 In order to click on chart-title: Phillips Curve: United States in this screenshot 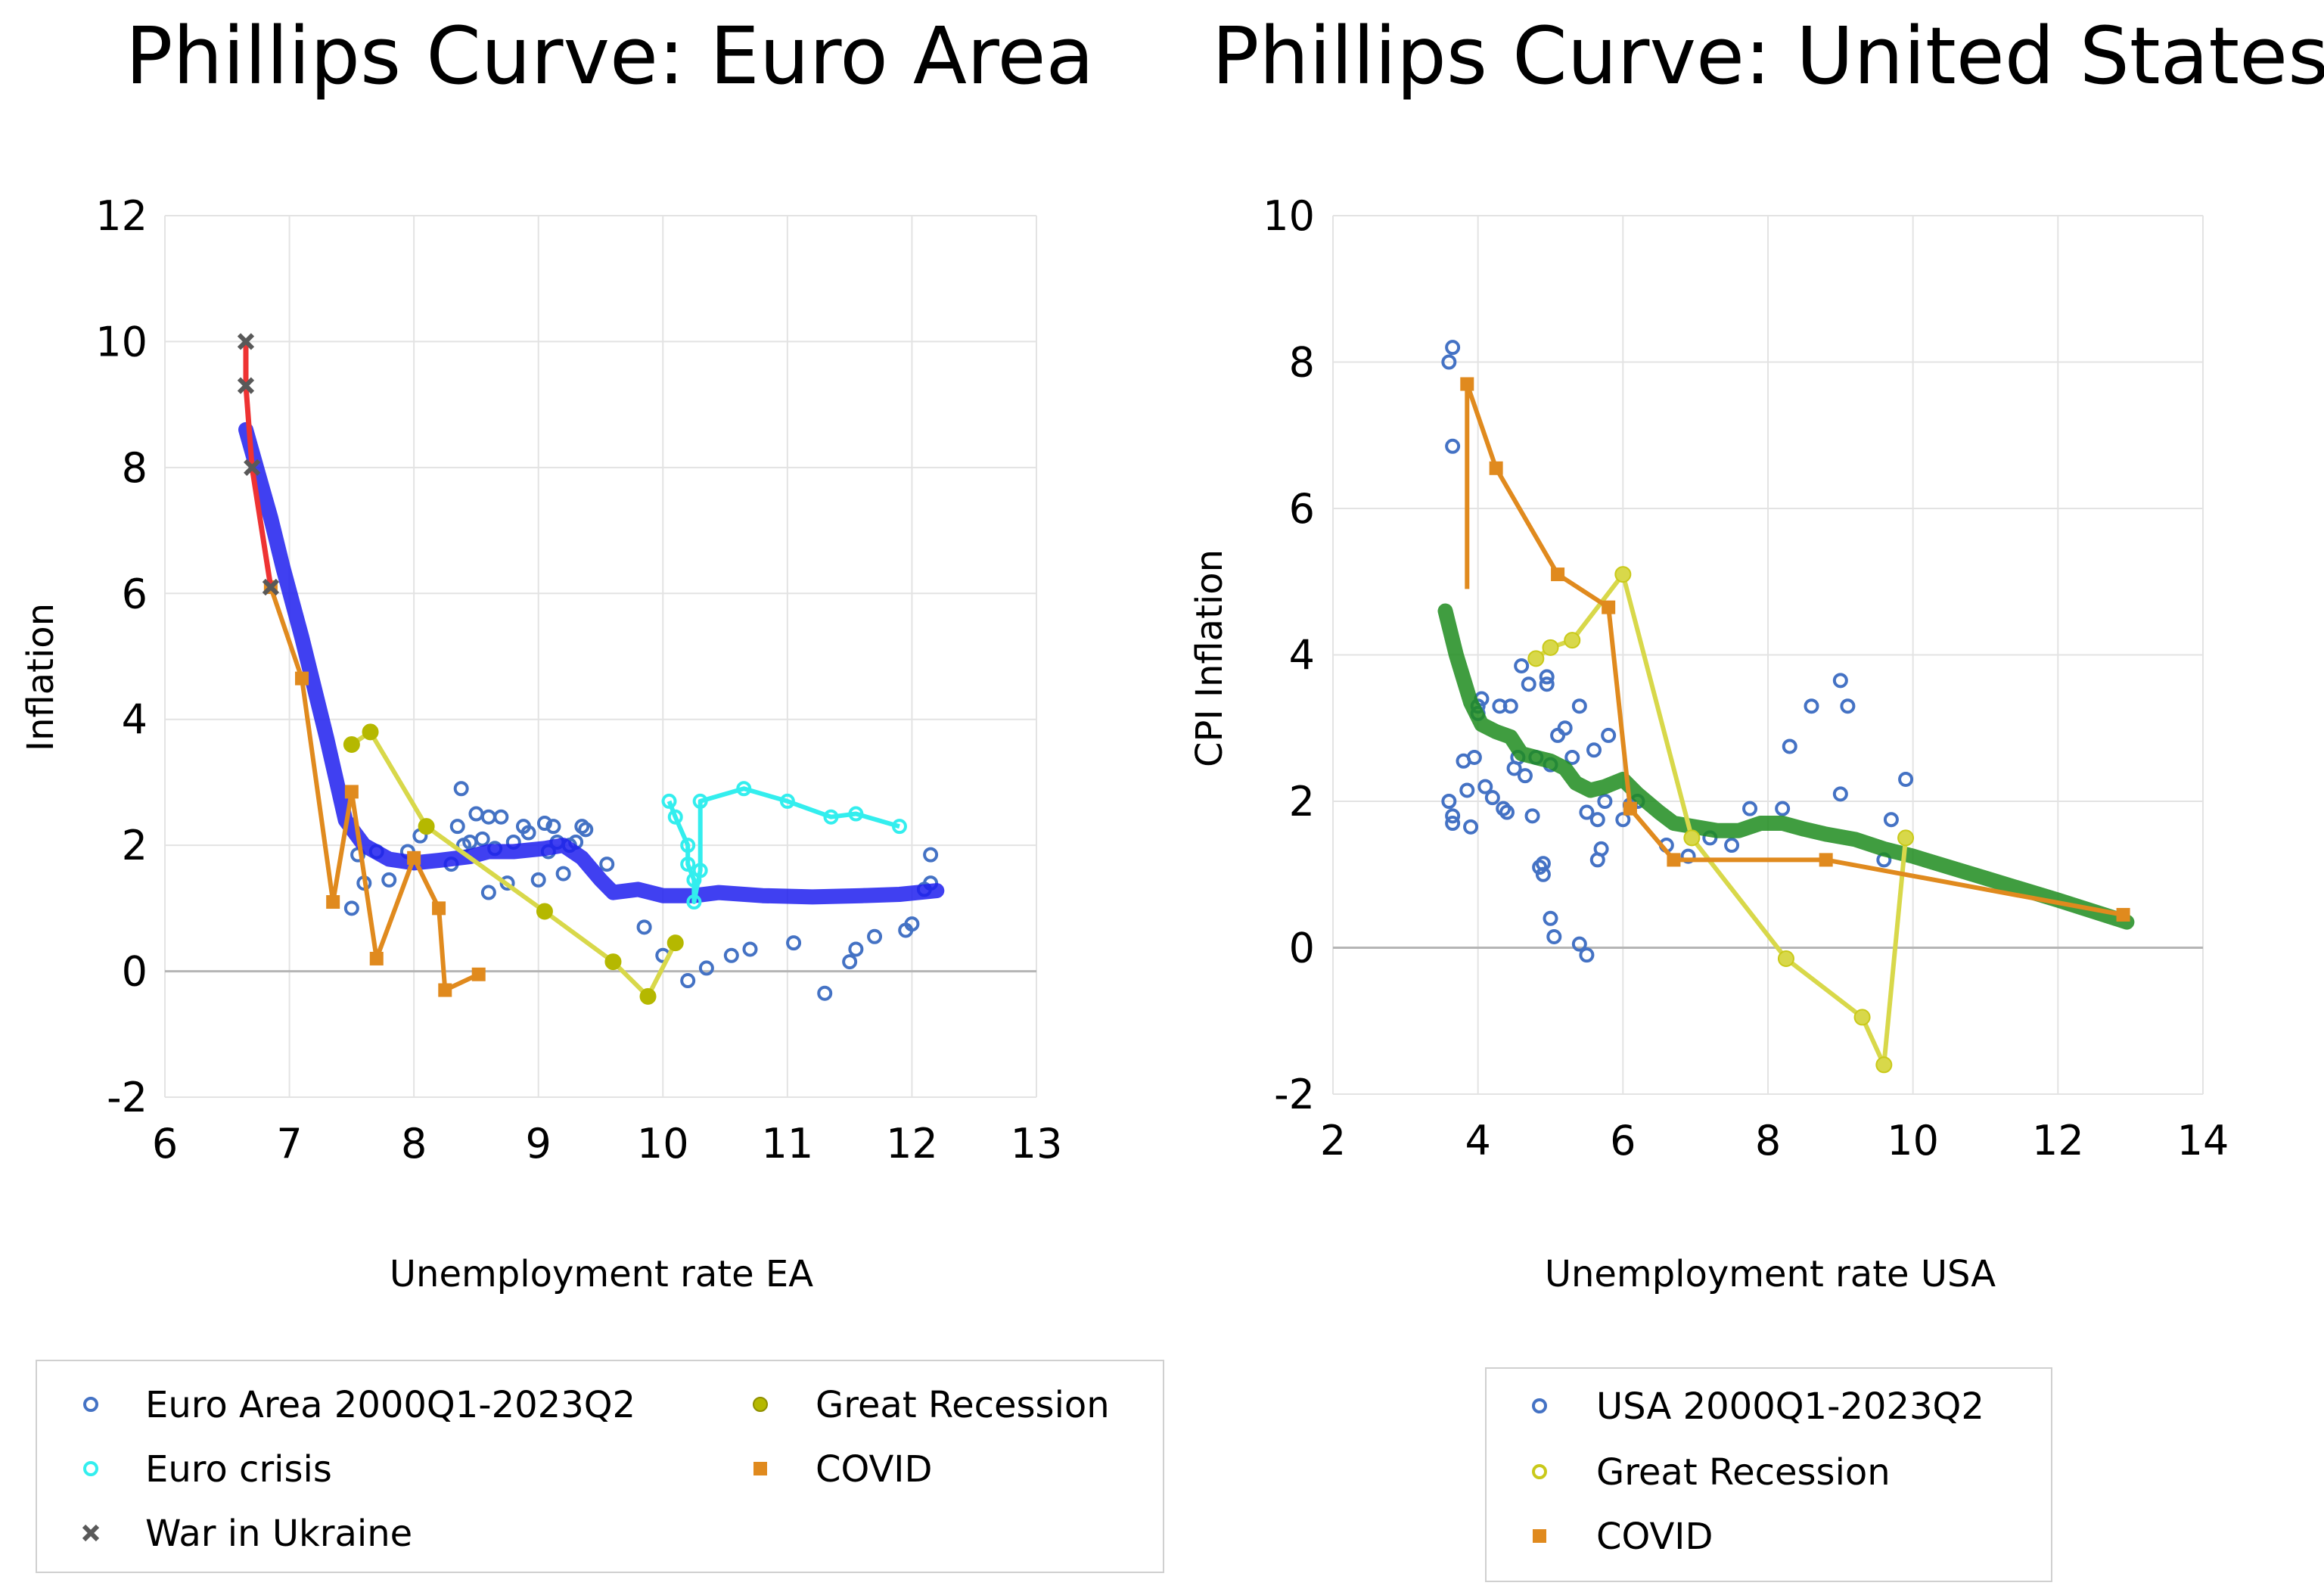, I will do `click(1768, 56)`.